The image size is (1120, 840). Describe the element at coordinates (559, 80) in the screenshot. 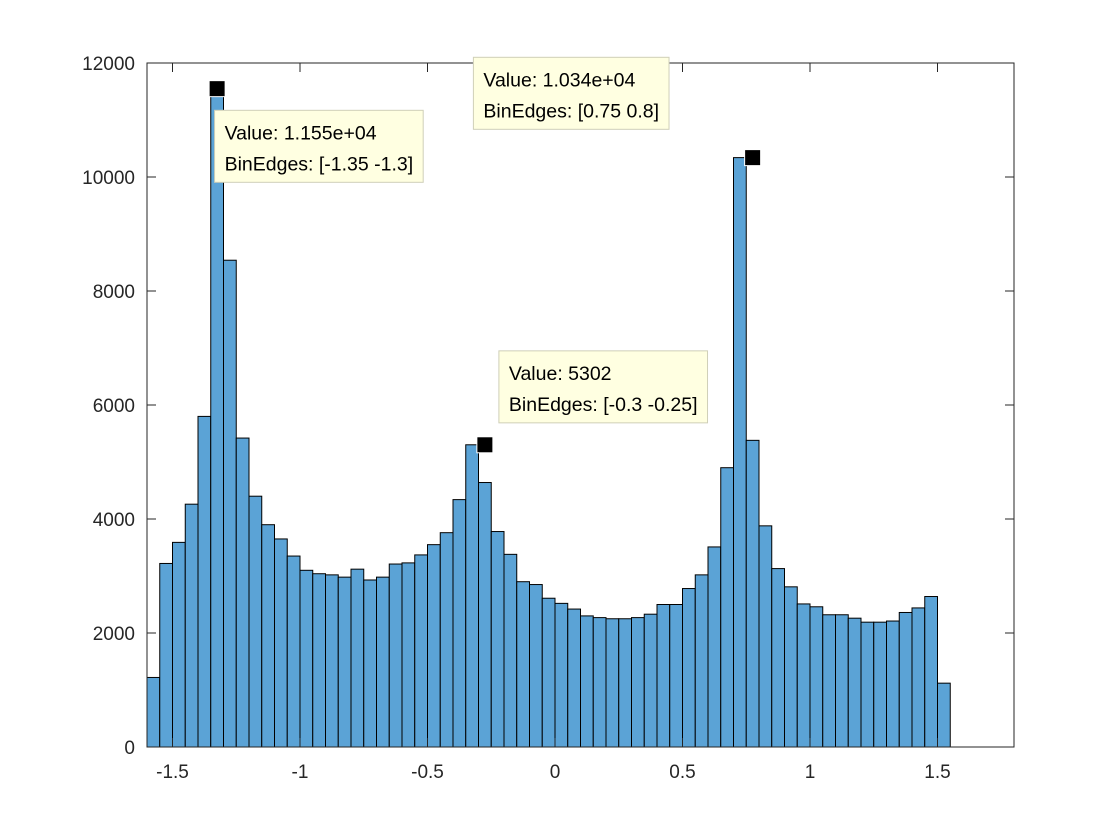

I see `datatip-value-text: Value: 1.034e+04` at that location.